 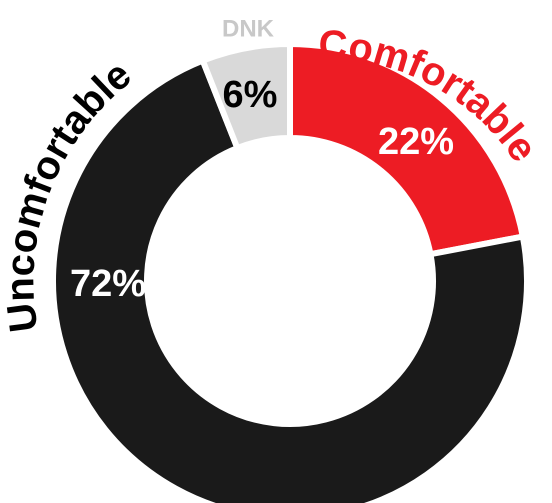 I want to click on value-label-uncomfortable: 72%, so click(x=108, y=284).